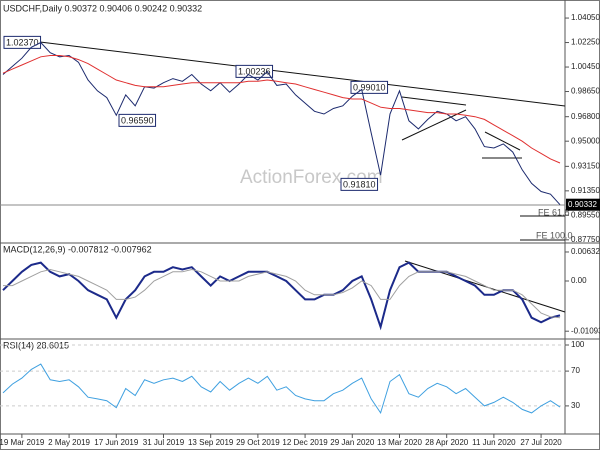 The height and width of the screenshot is (455, 600). What do you see at coordinates (585, 251) in the screenshot?
I see `y-tick-label: 0.006321` at bounding box center [585, 251].